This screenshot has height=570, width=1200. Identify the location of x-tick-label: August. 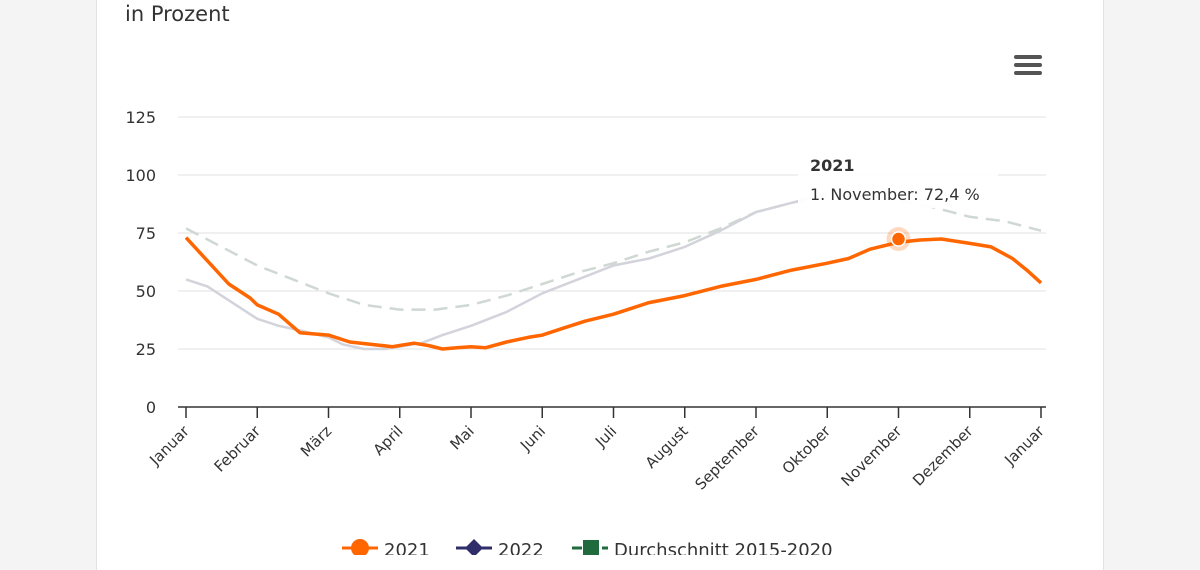
(667, 447).